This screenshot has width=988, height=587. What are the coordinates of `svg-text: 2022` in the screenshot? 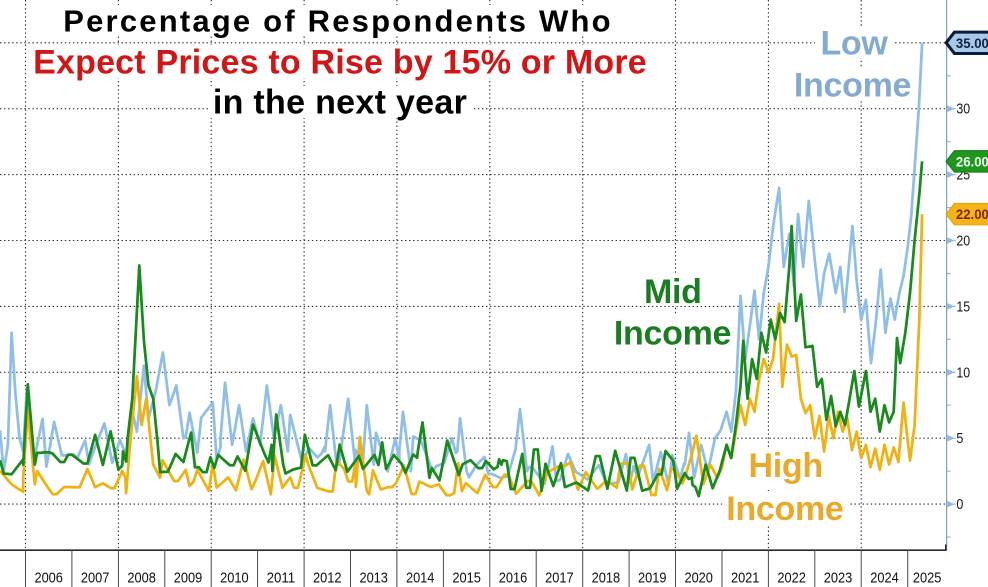 It's located at (791, 577).